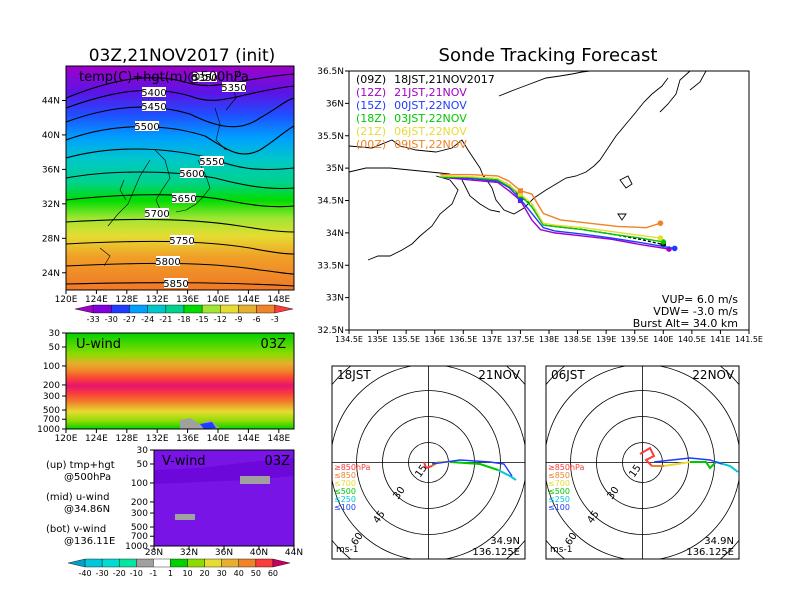  What do you see at coordinates (220, 319) in the screenshot?
I see `colorbar-label: -12` at bounding box center [220, 319].